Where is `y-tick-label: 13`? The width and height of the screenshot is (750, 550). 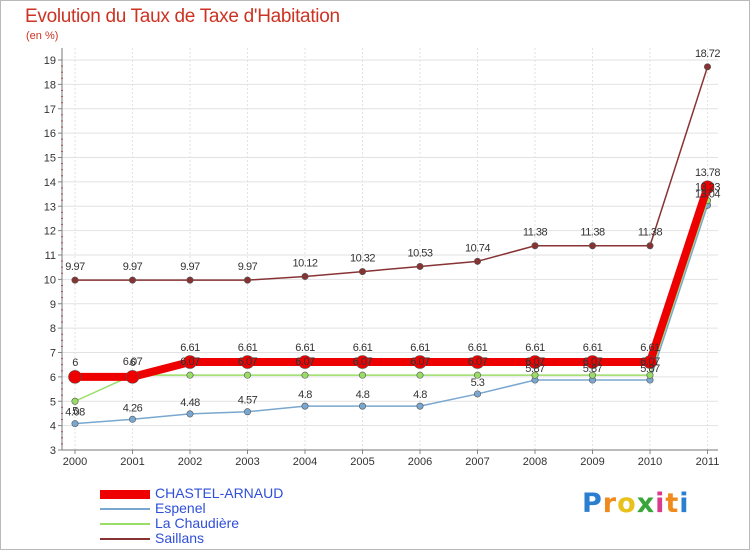 y-tick-label: 13 is located at coordinates (50, 207).